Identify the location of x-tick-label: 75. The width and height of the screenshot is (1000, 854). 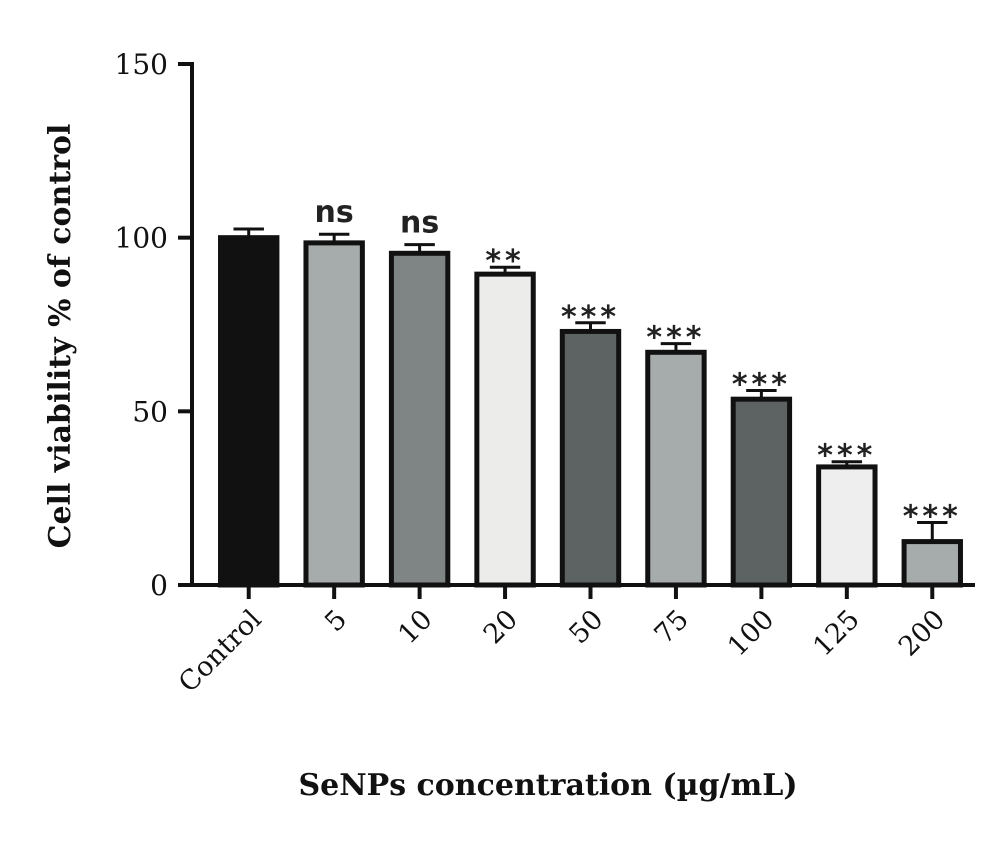
(672, 627).